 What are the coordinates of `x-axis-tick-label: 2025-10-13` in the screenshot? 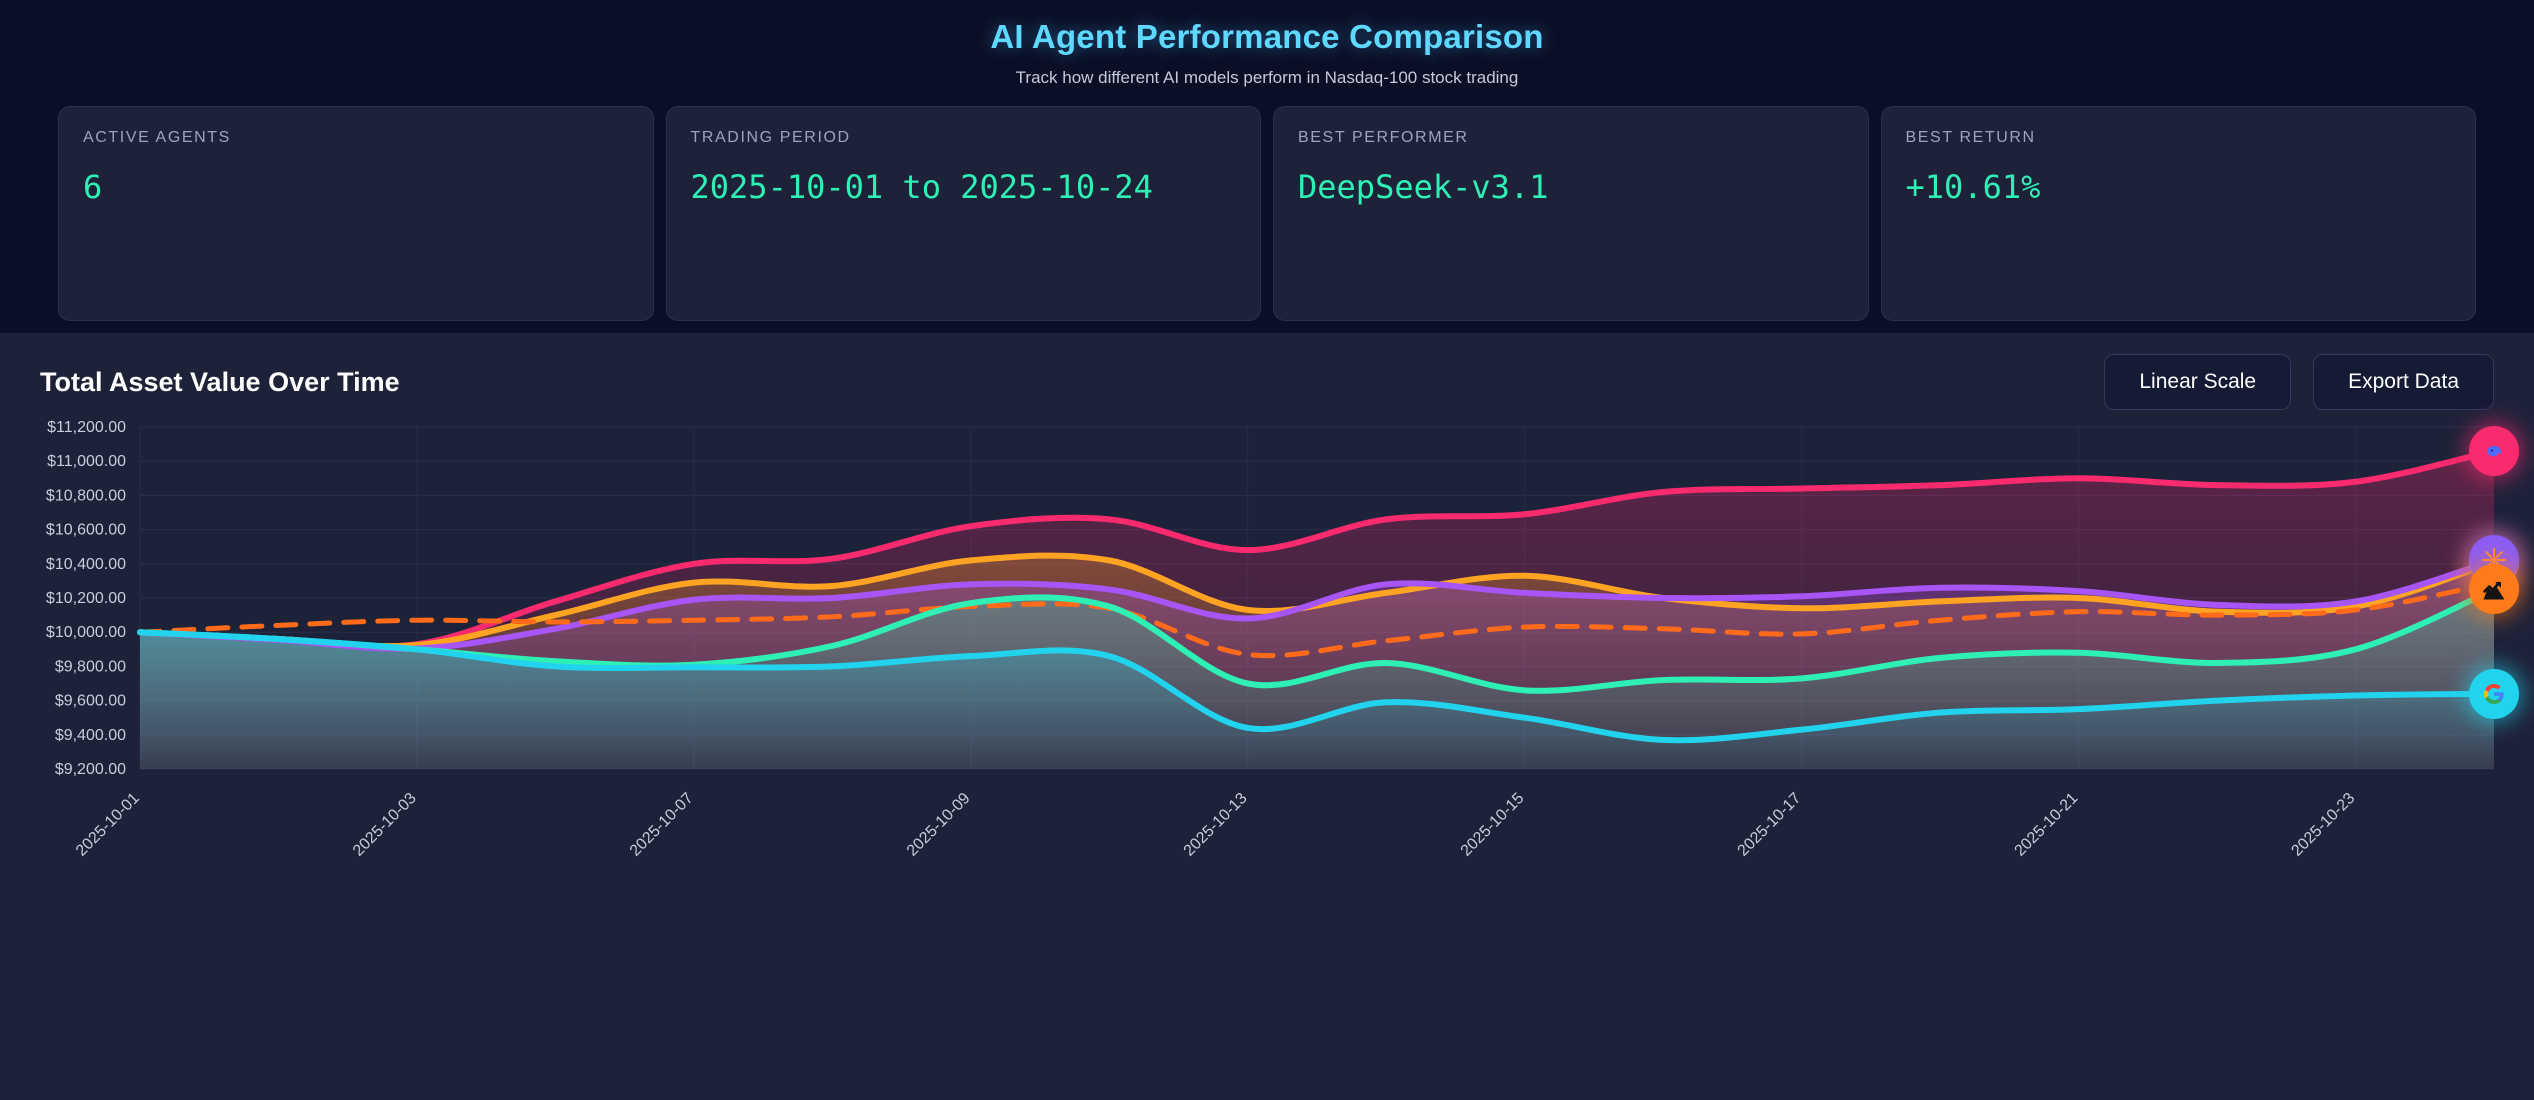 It's located at (1216, 825).